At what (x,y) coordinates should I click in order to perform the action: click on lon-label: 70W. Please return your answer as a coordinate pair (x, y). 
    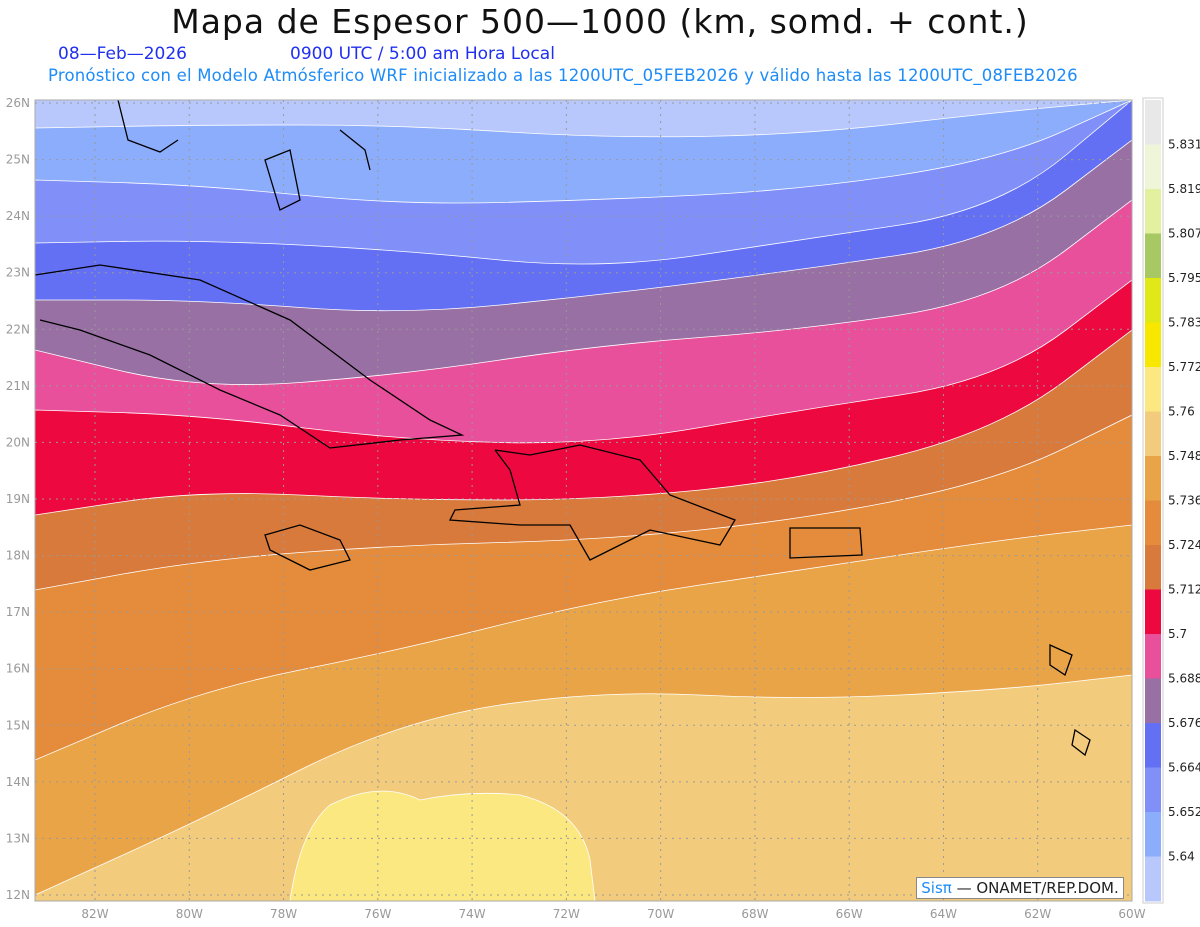
    Looking at the image, I should click on (660, 914).